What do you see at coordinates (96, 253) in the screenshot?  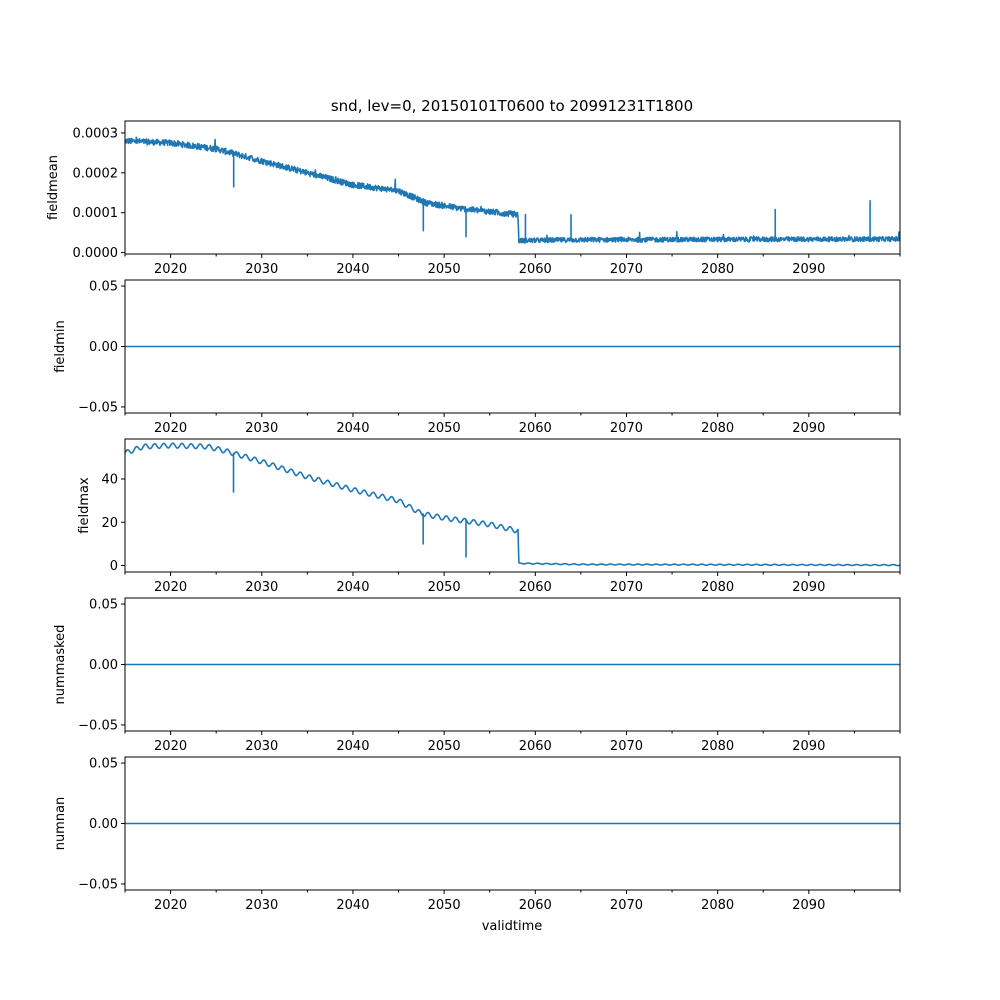 I see `y-tick-label: 0.0000` at bounding box center [96, 253].